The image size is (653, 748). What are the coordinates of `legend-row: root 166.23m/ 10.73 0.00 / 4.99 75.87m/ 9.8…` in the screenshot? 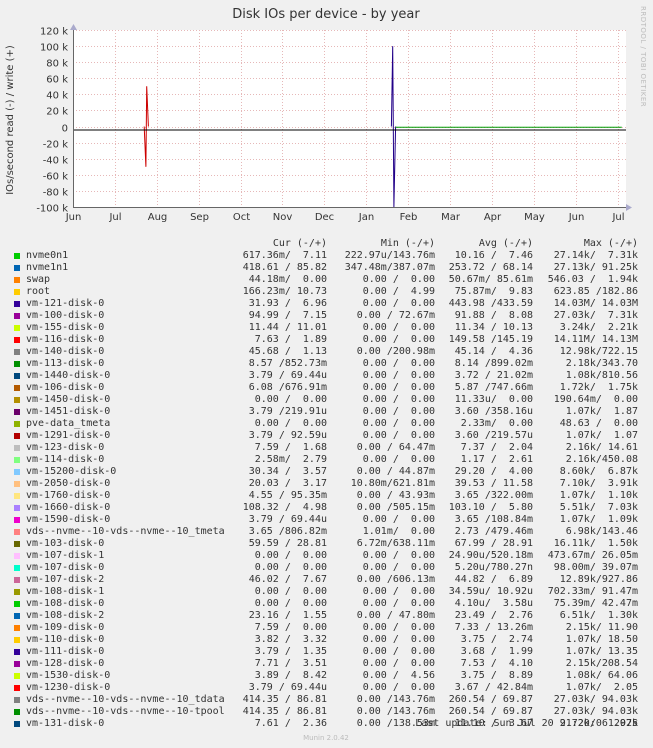 It's located at (326, 292).